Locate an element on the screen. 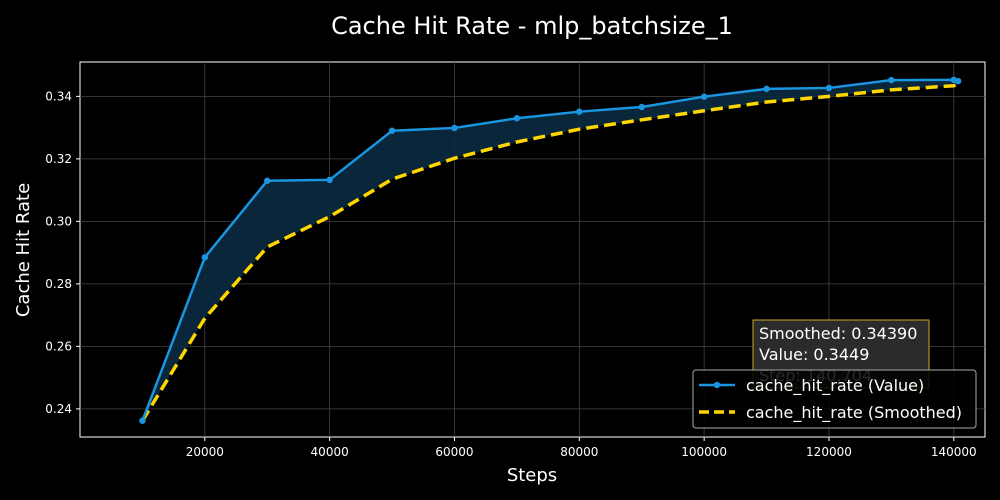 The width and height of the screenshot is (1000, 500). y-tick-label: 0.32 is located at coordinates (58, 159).